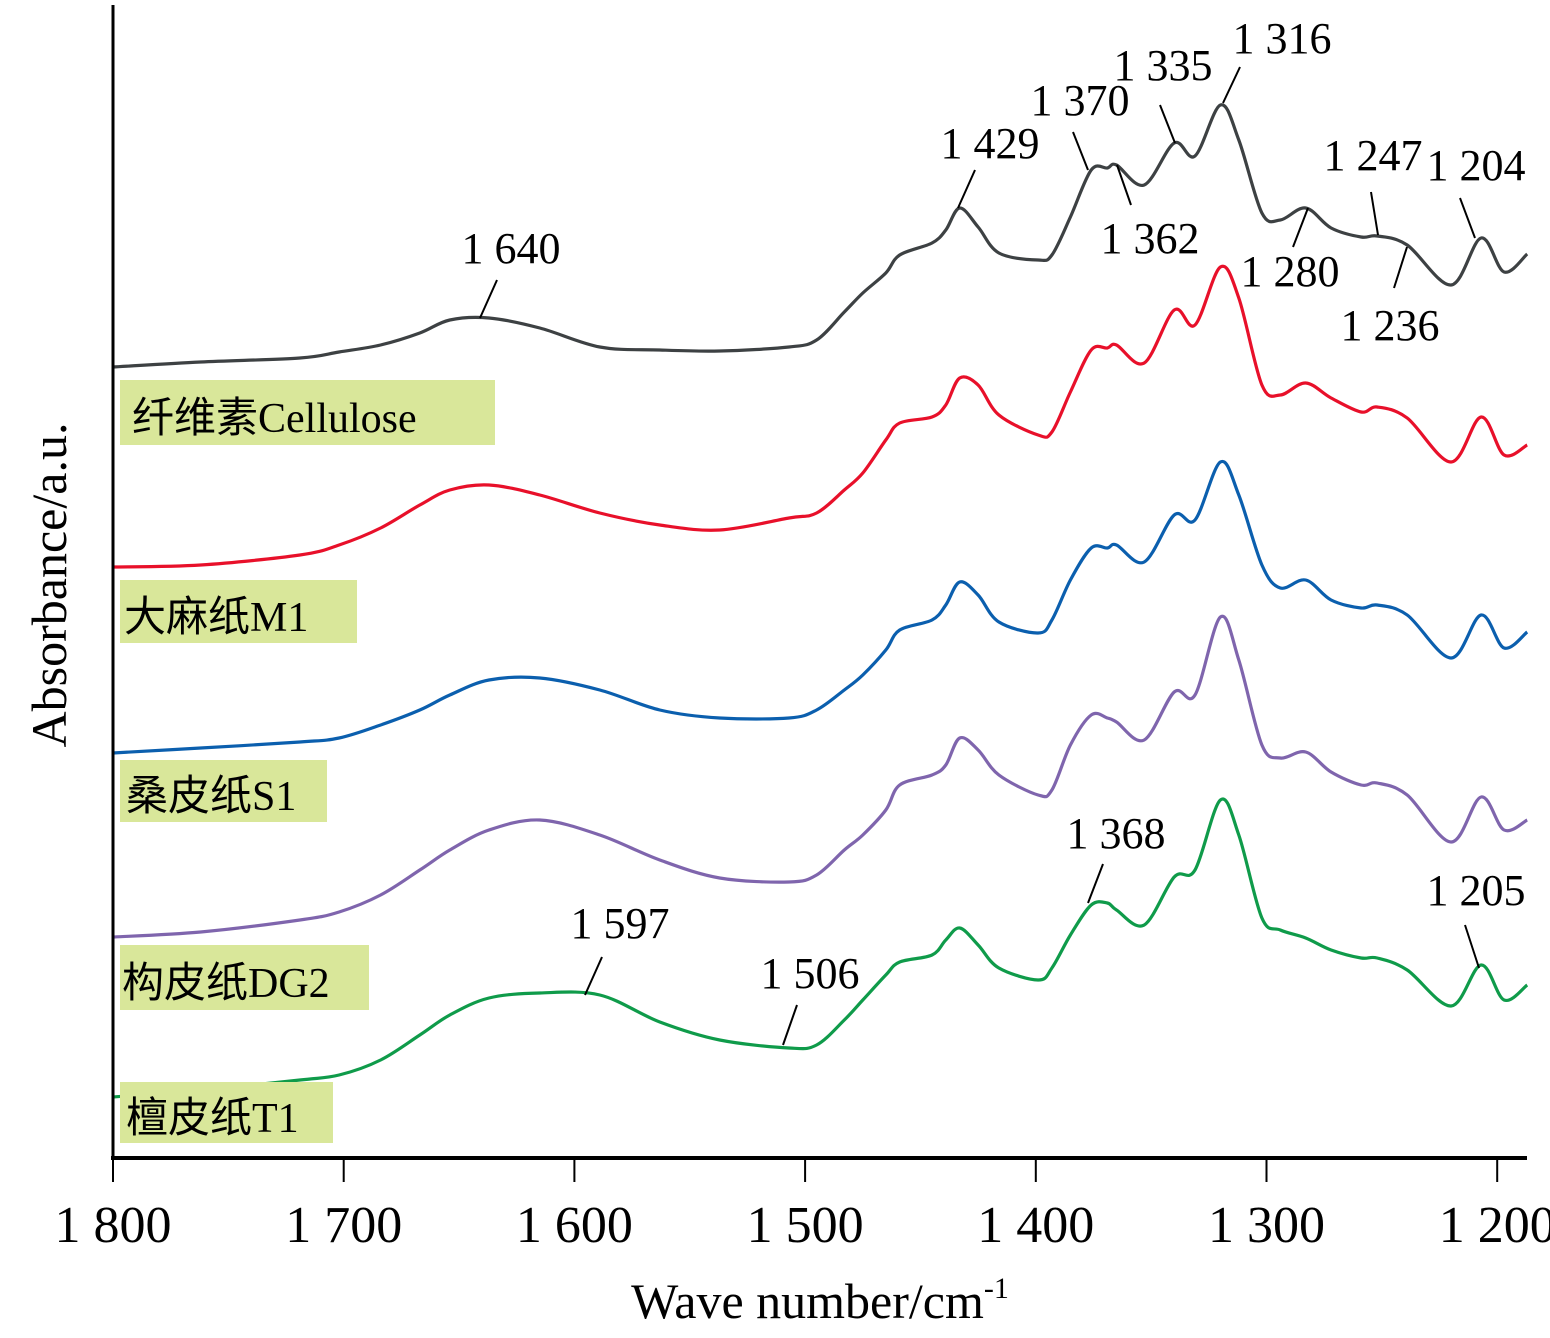 This screenshot has width=1550, height=1338. I want to click on x-tick-label: 1 800, so click(113, 1225).